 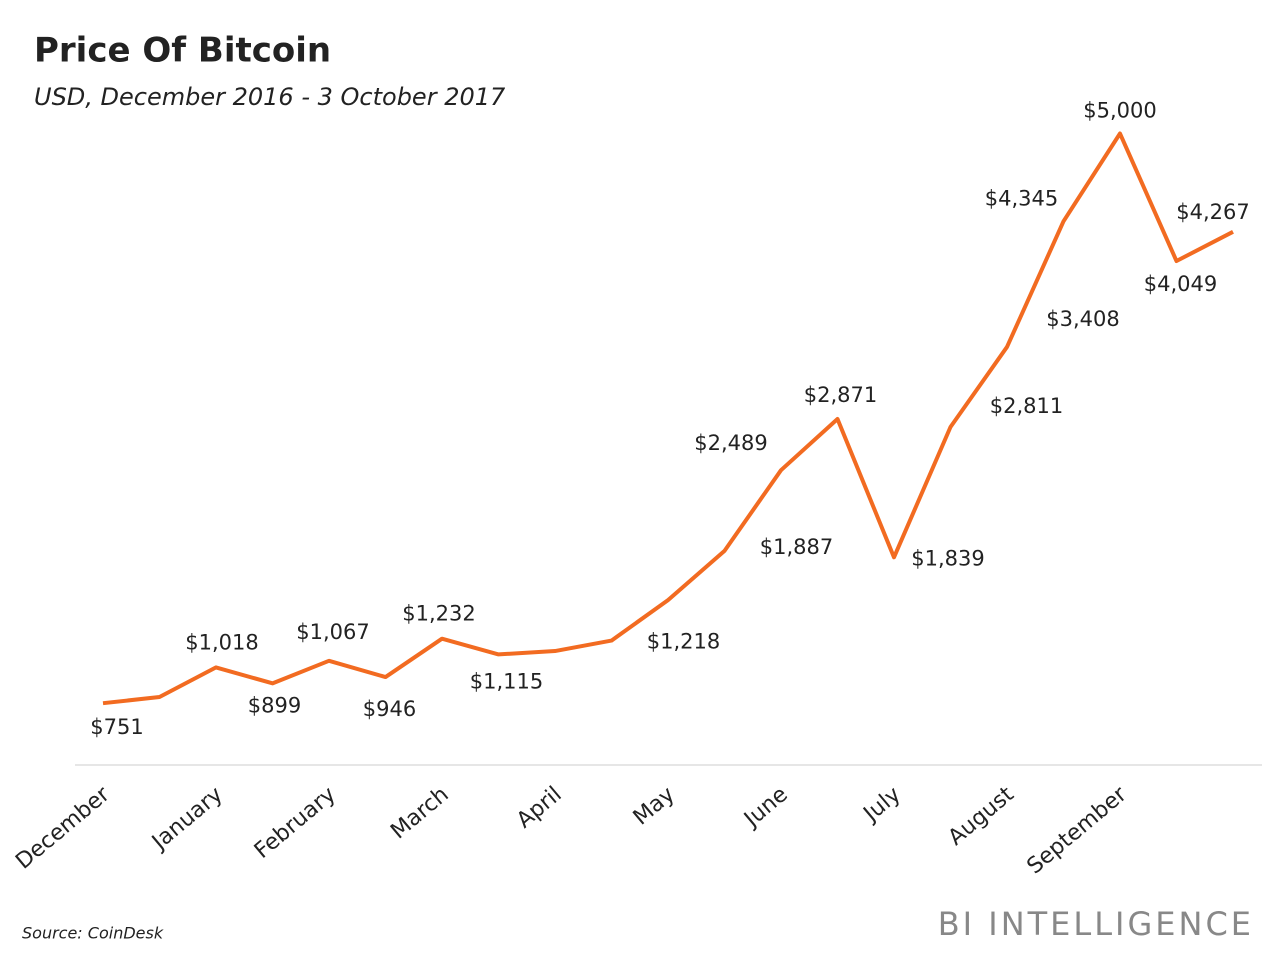 What do you see at coordinates (539, 807) in the screenshot?
I see `x-tick-label: April` at bounding box center [539, 807].